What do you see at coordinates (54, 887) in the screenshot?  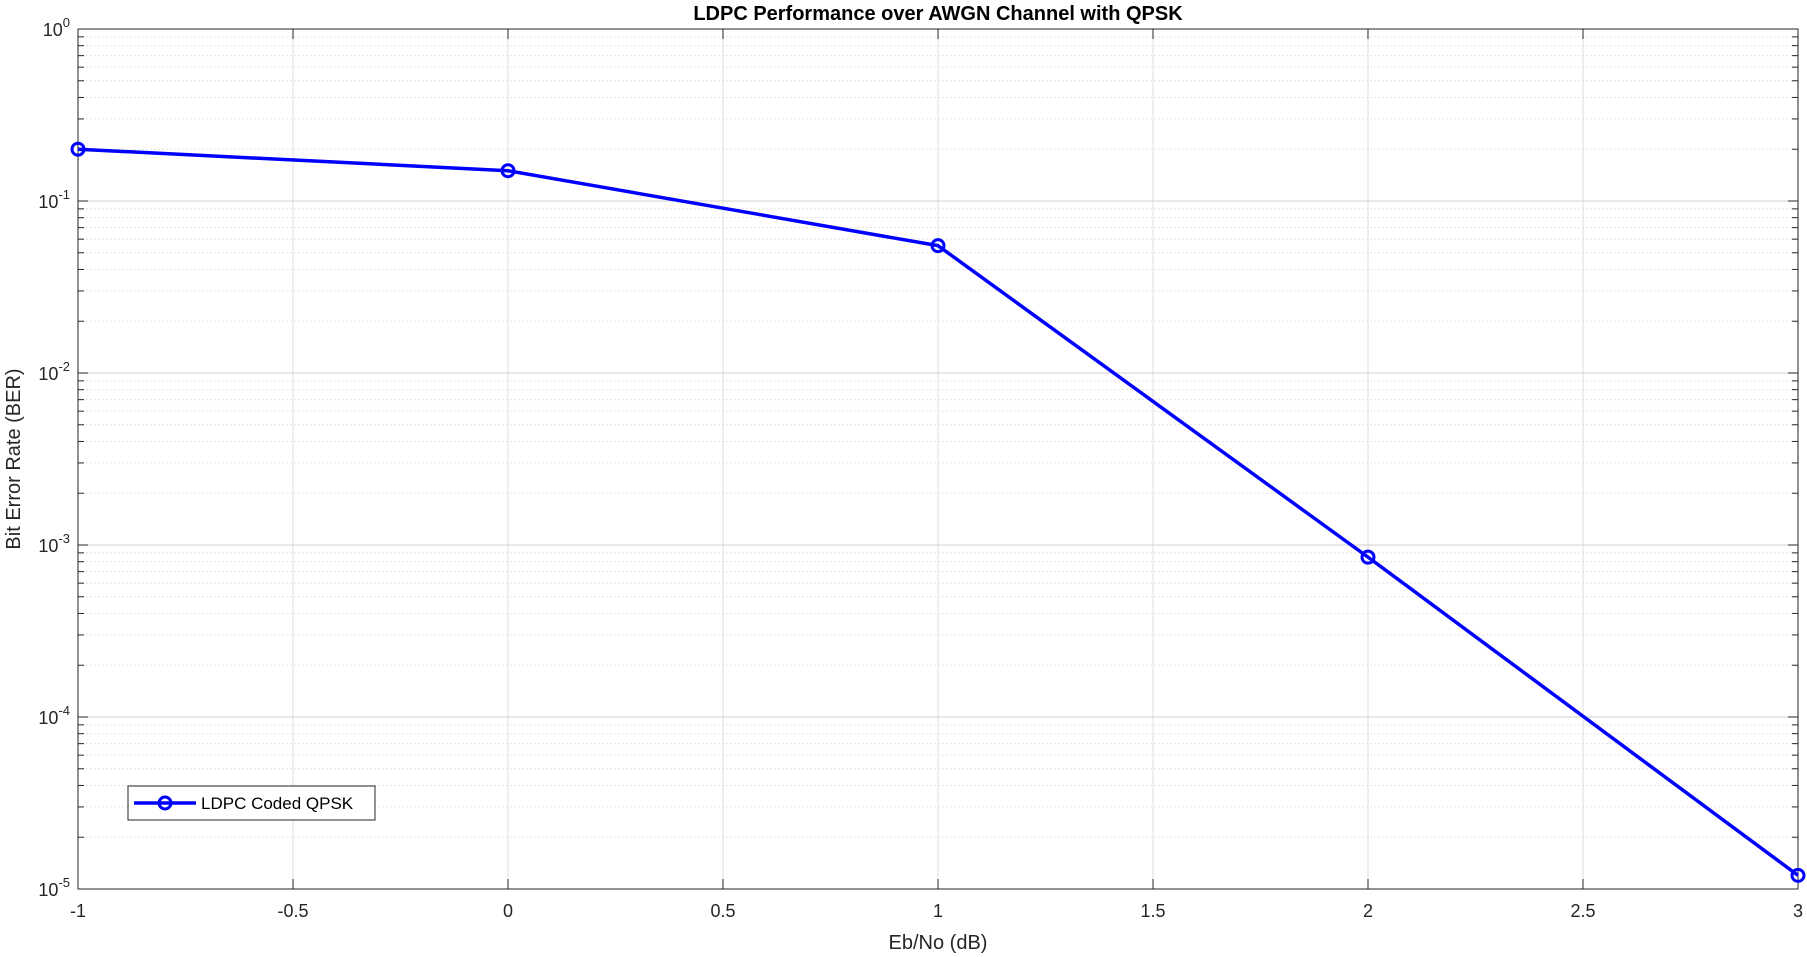 I see `y-tick-label: 10⁻⁵` at bounding box center [54, 887].